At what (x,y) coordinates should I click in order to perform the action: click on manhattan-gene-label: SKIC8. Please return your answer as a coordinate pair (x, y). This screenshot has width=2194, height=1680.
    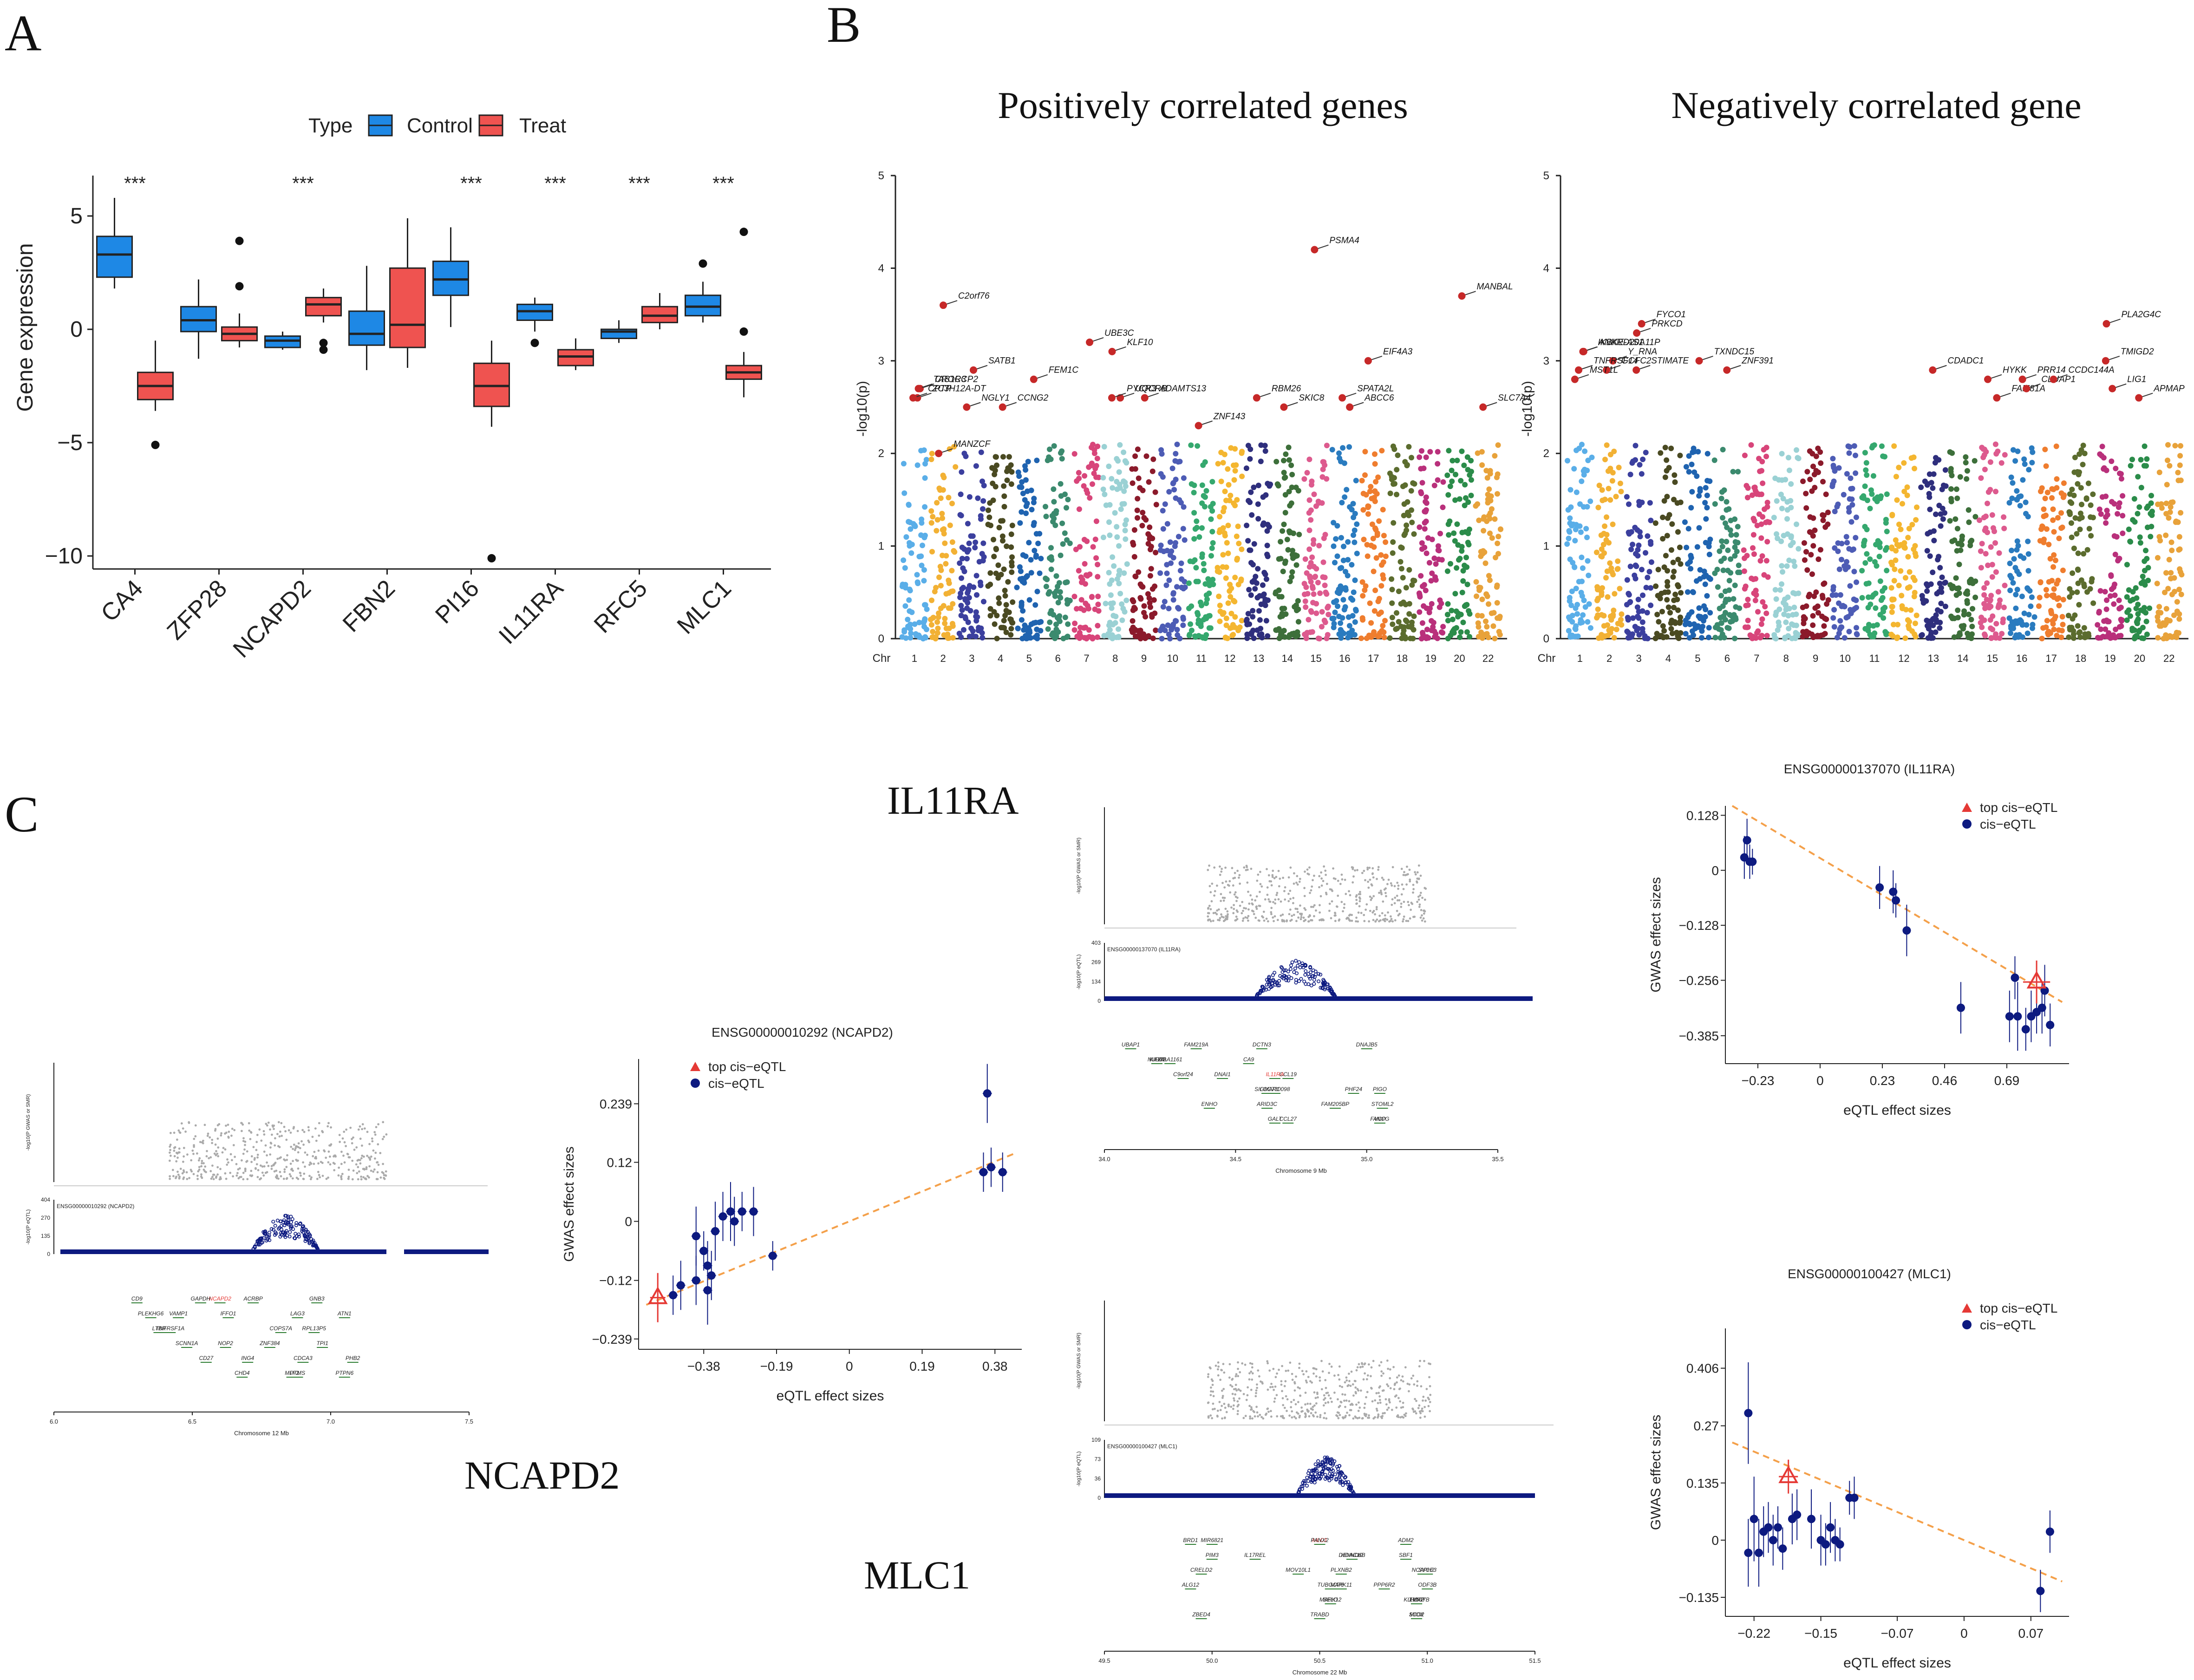
    Looking at the image, I should click on (1311, 398).